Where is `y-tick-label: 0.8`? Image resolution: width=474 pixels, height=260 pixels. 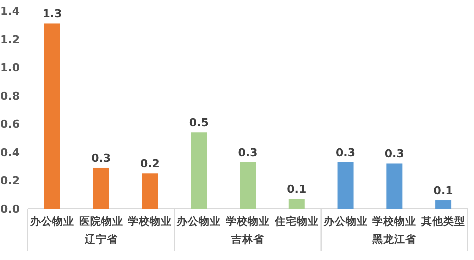
y-tick-label: 0.8 is located at coordinates (10, 96).